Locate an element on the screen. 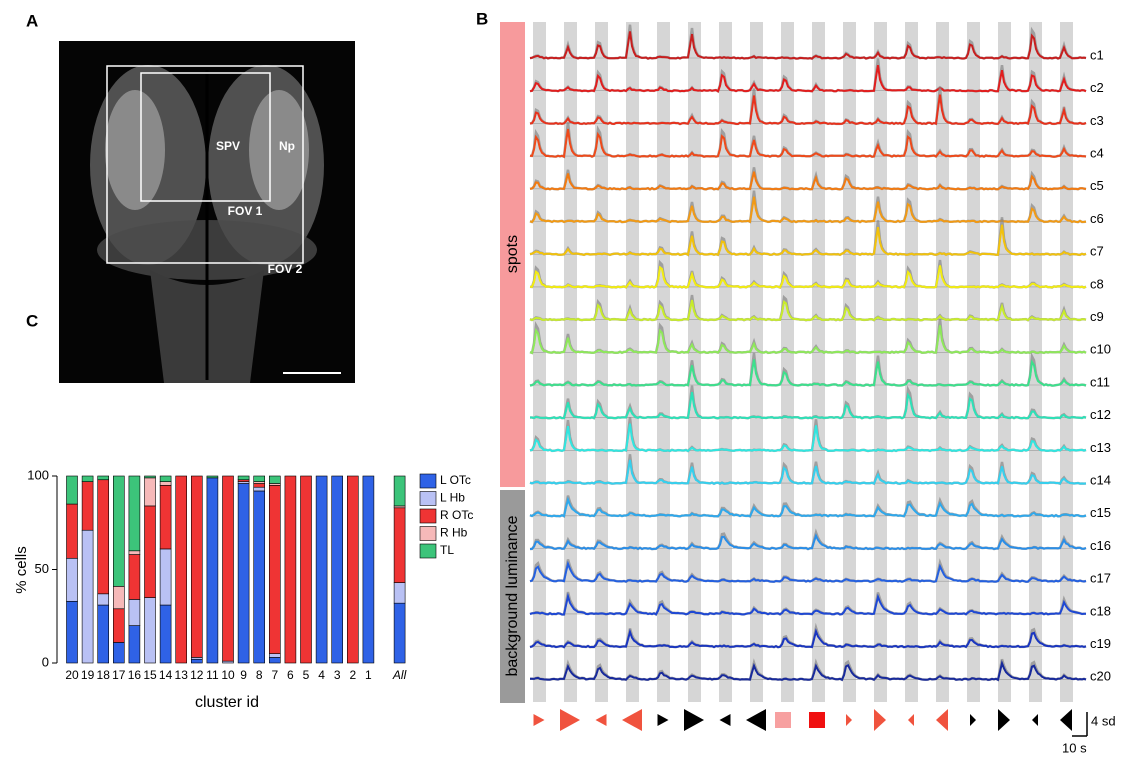  x-axis-label: cluster id is located at coordinates (227, 702).